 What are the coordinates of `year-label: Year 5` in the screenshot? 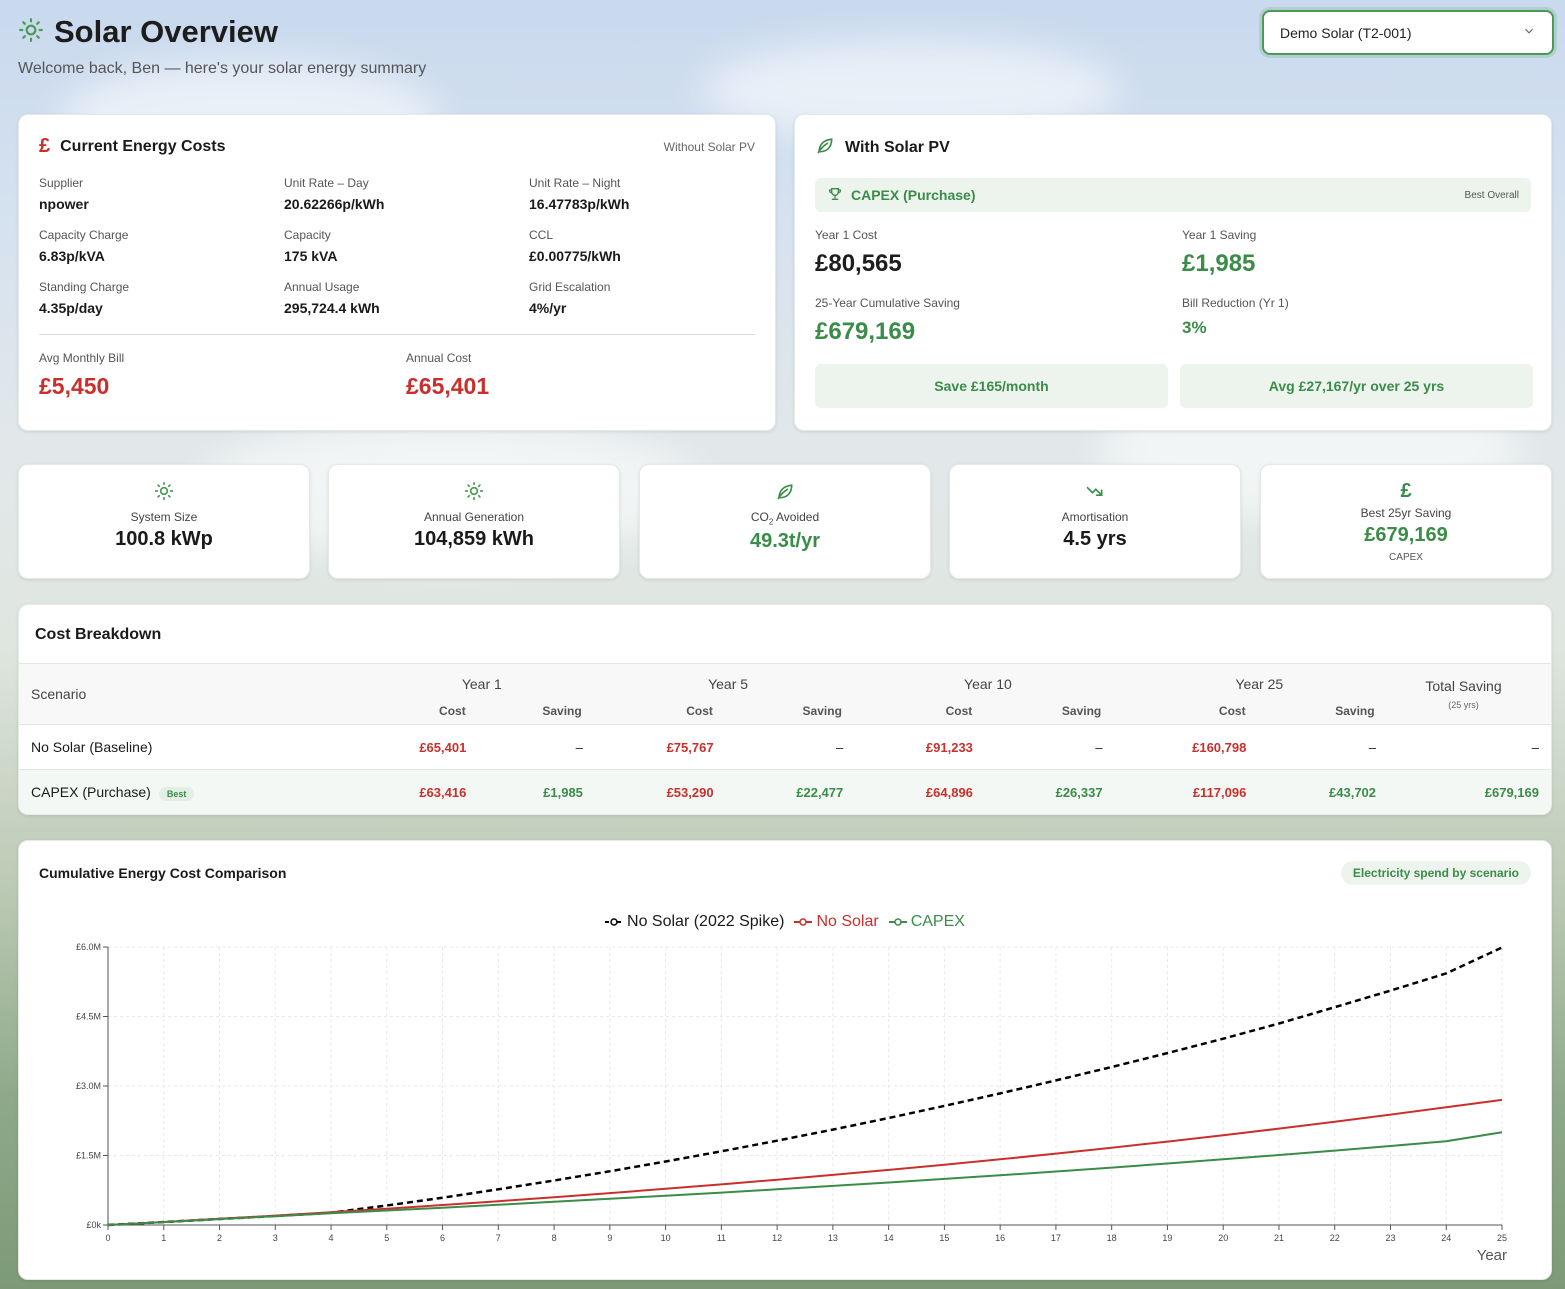 It's located at (728, 684).